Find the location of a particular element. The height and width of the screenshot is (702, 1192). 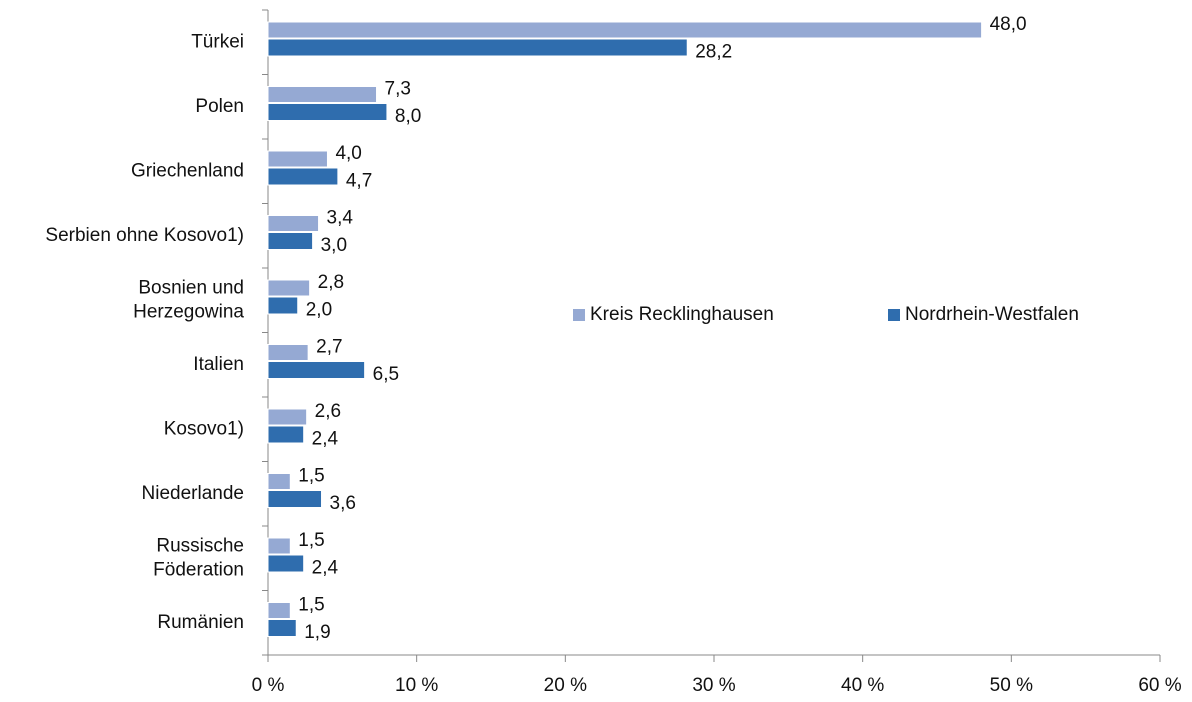

legend-label: Kreis Recklinghausen is located at coordinates (682, 314).